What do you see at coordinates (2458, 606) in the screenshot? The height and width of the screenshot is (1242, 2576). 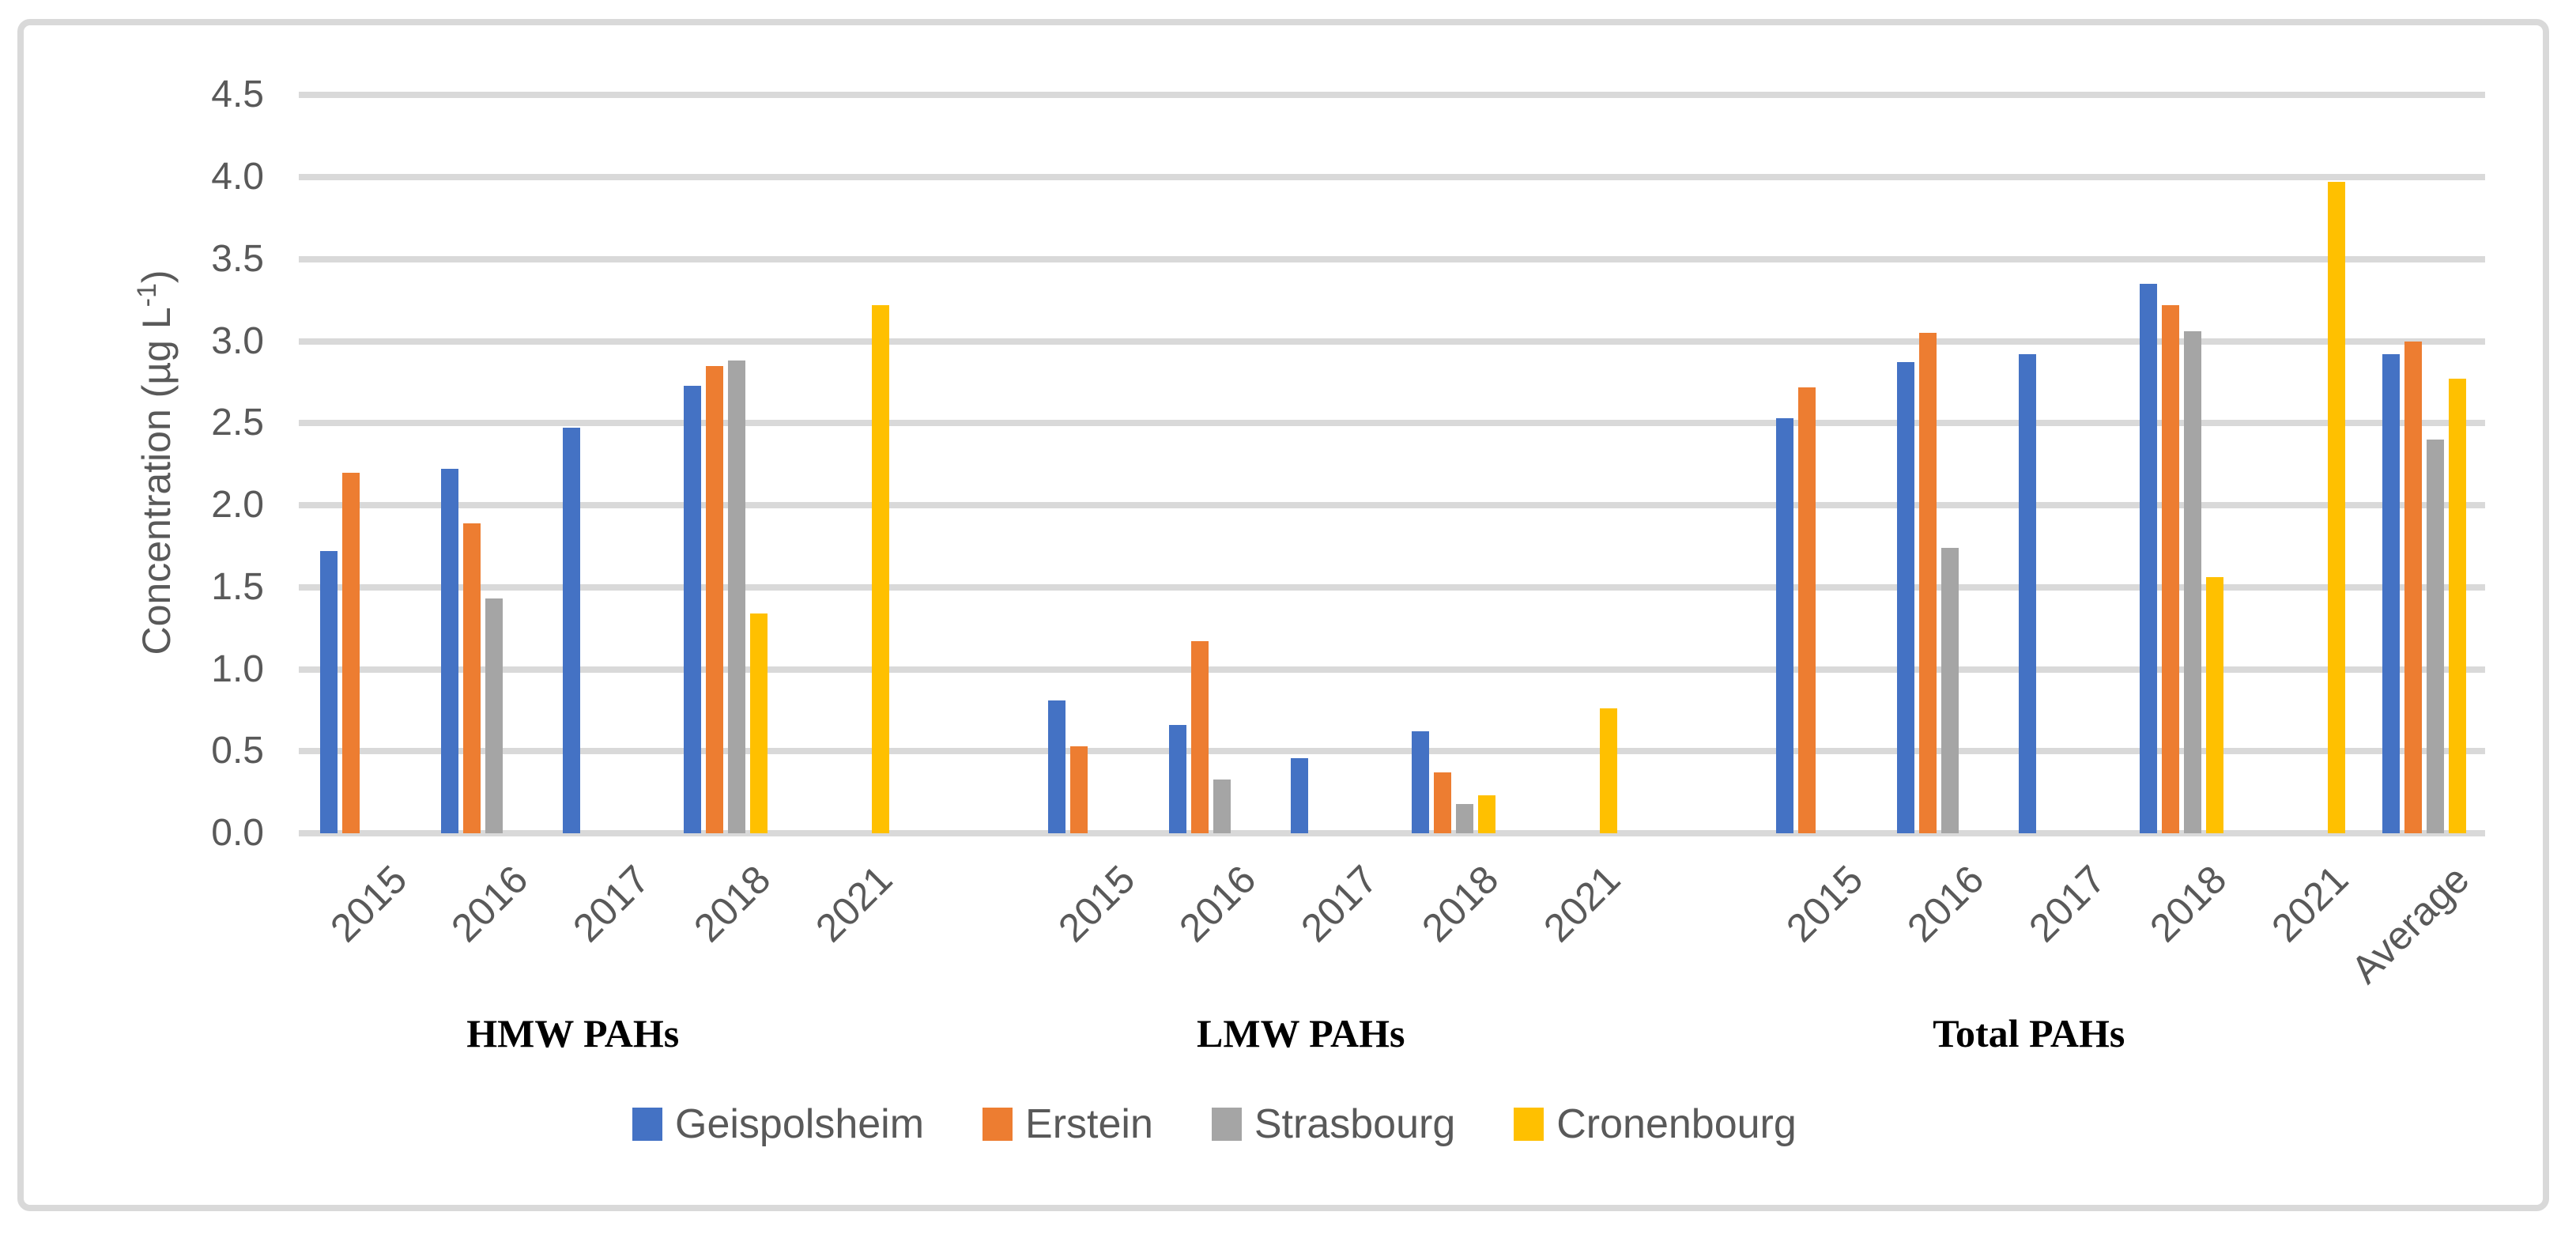 I see `bar-cronenbourg-Average` at bounding box center [2458, 606].